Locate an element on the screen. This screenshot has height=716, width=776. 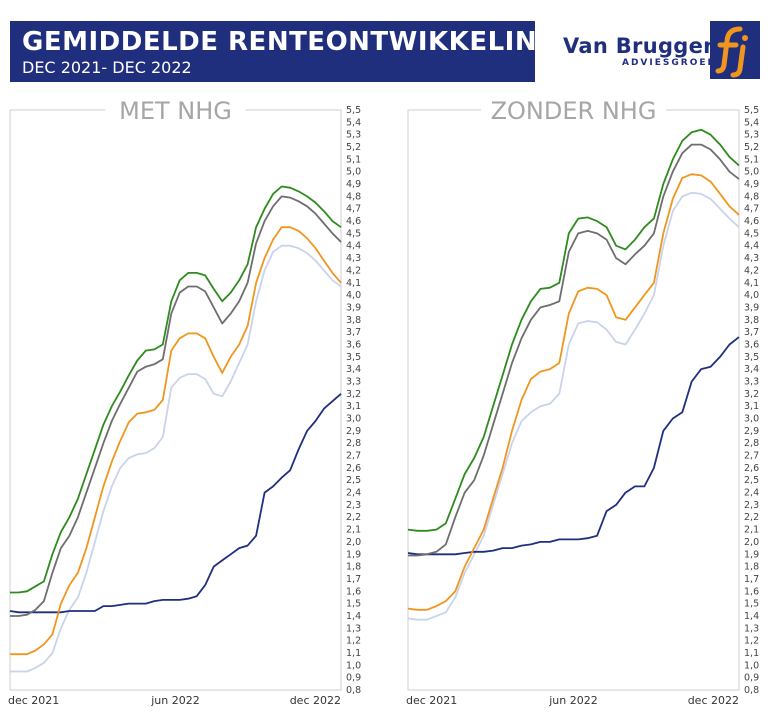
y-tick-label: 1,5 is located at coordinates (751, 604).